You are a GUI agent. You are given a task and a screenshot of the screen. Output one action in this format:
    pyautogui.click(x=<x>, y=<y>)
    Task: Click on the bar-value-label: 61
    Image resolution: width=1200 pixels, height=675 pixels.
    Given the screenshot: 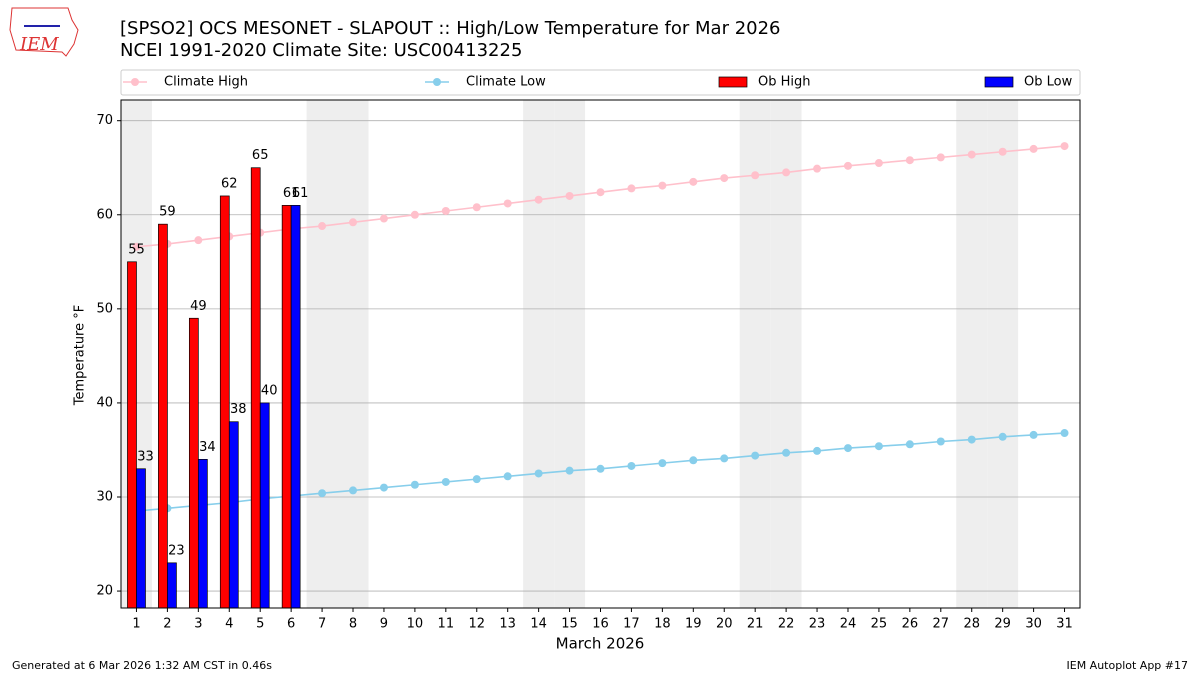 What is the action you would take?
    pyautogui.click(x=300, y=193)
    